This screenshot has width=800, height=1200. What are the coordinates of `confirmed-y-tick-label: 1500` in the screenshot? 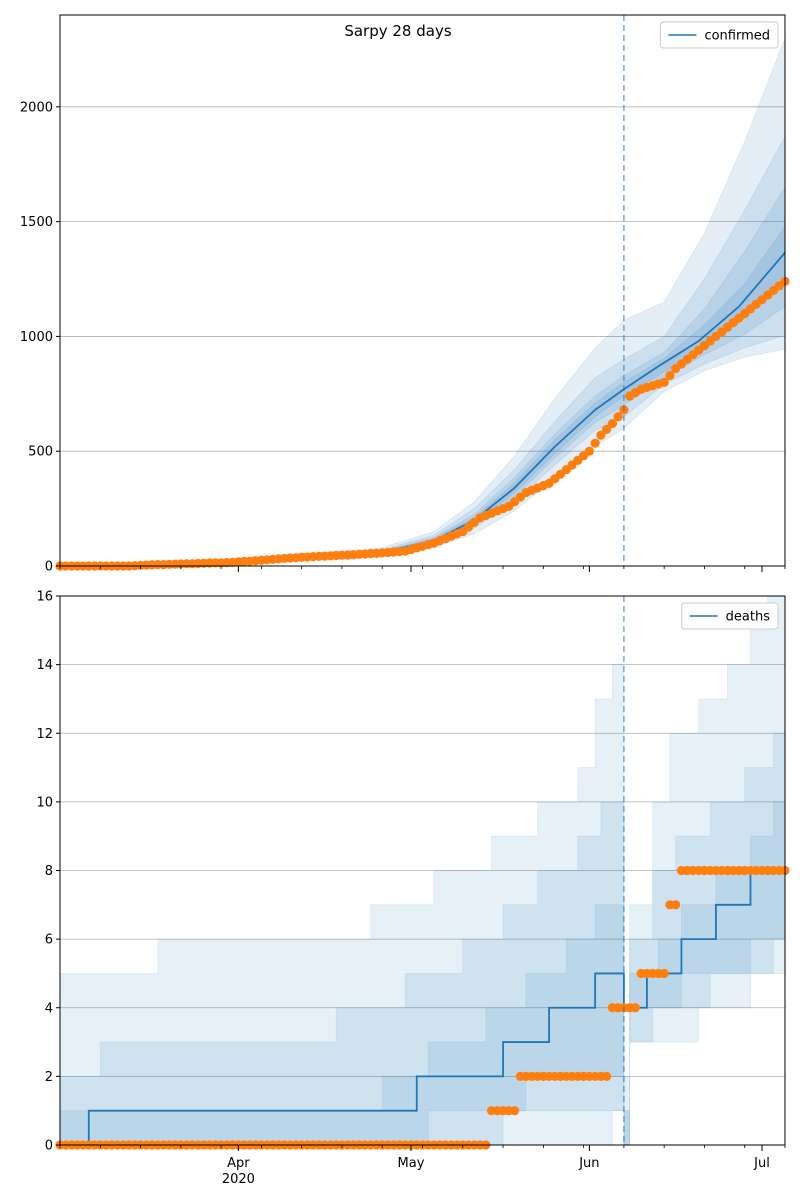 It's located at (36, 222).